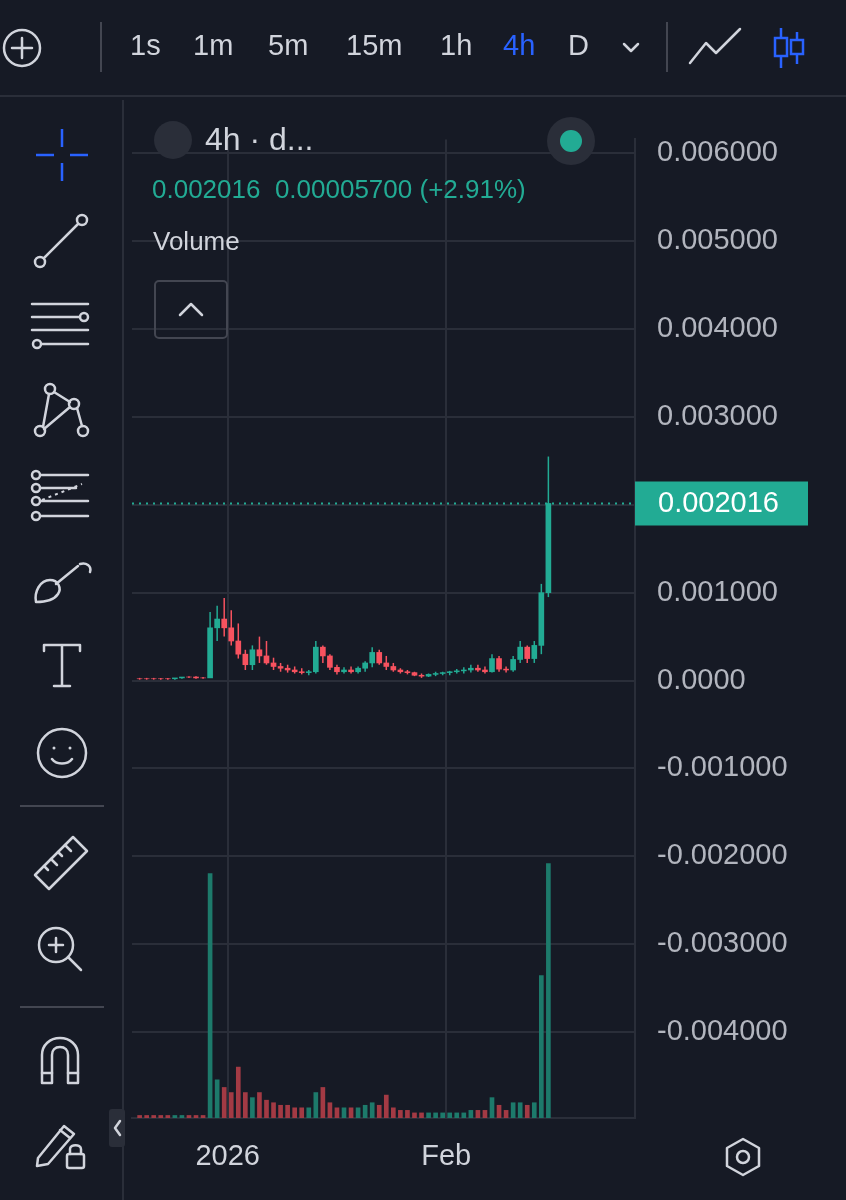 The width and height of the screenshot is (846, 1200). What do you see at coordinates (339, 189) in the screenshot?
I see `text: 0.002016 0.00005700 (+2.91%)` at bounding box center [339, 189].